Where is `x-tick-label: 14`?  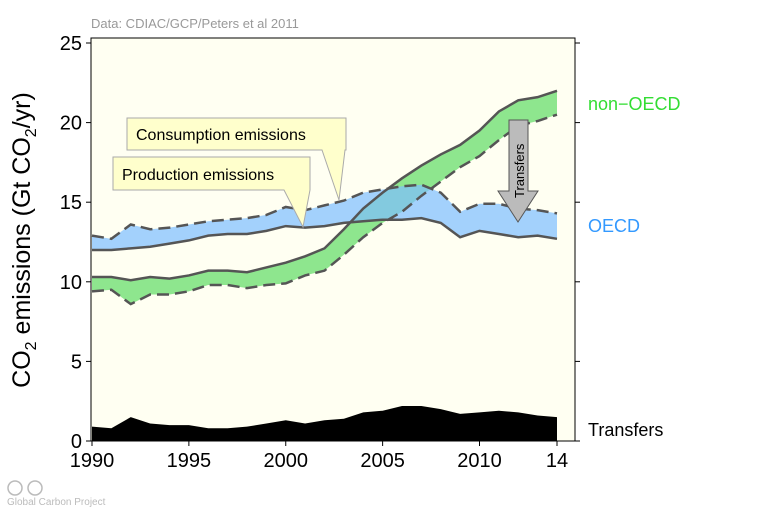
x-tick-label: 14 is located at coordinates (557, 461).